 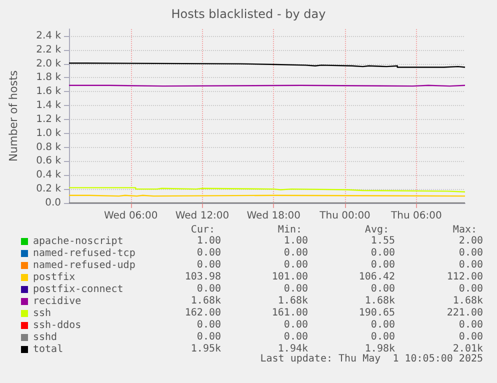 I want to click on text: 1.98k, so click(x=380, y=349).